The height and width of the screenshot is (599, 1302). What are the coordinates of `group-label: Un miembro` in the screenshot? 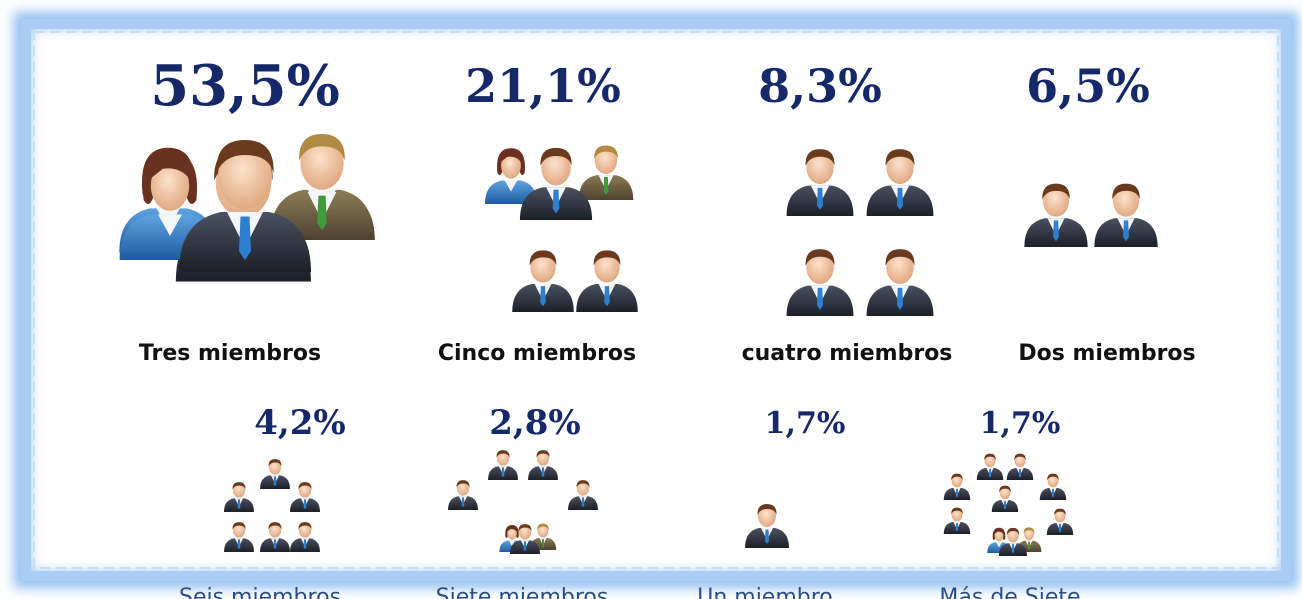 It's located at (765, 592).